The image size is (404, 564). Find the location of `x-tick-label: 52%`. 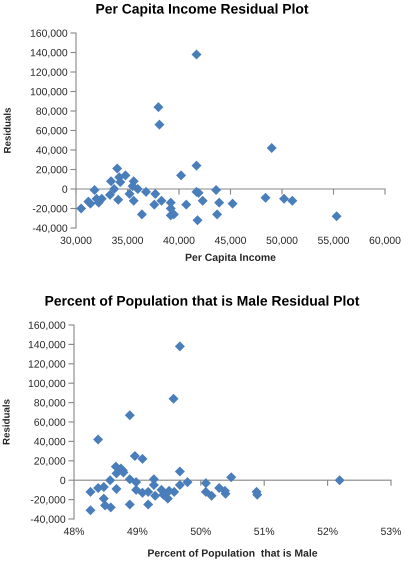

x-tick-label: 52% is located at coordinates (328, 531).